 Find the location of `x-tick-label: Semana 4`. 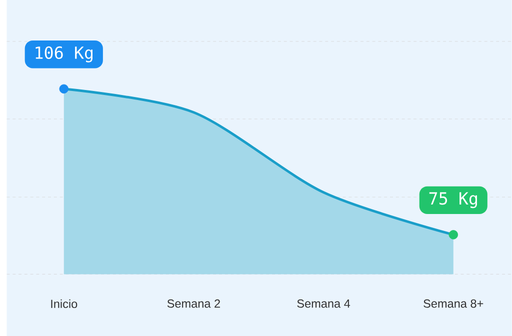

x-tick-label: Semana 4 is located at coordinates (323, 303).